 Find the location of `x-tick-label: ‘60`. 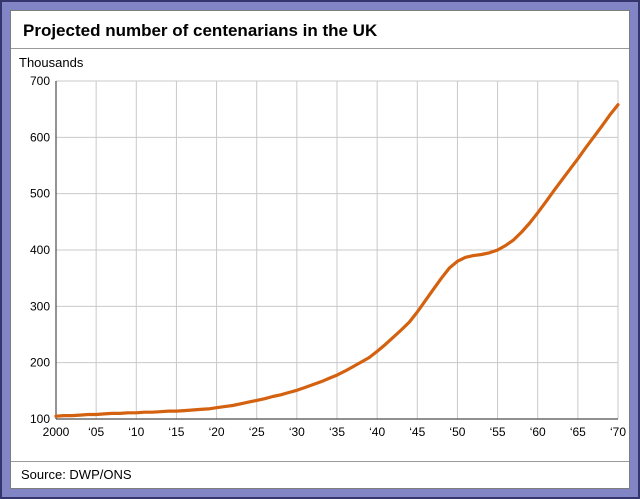

x-tick-label: ‘60 is located at coordinates (538, 432).